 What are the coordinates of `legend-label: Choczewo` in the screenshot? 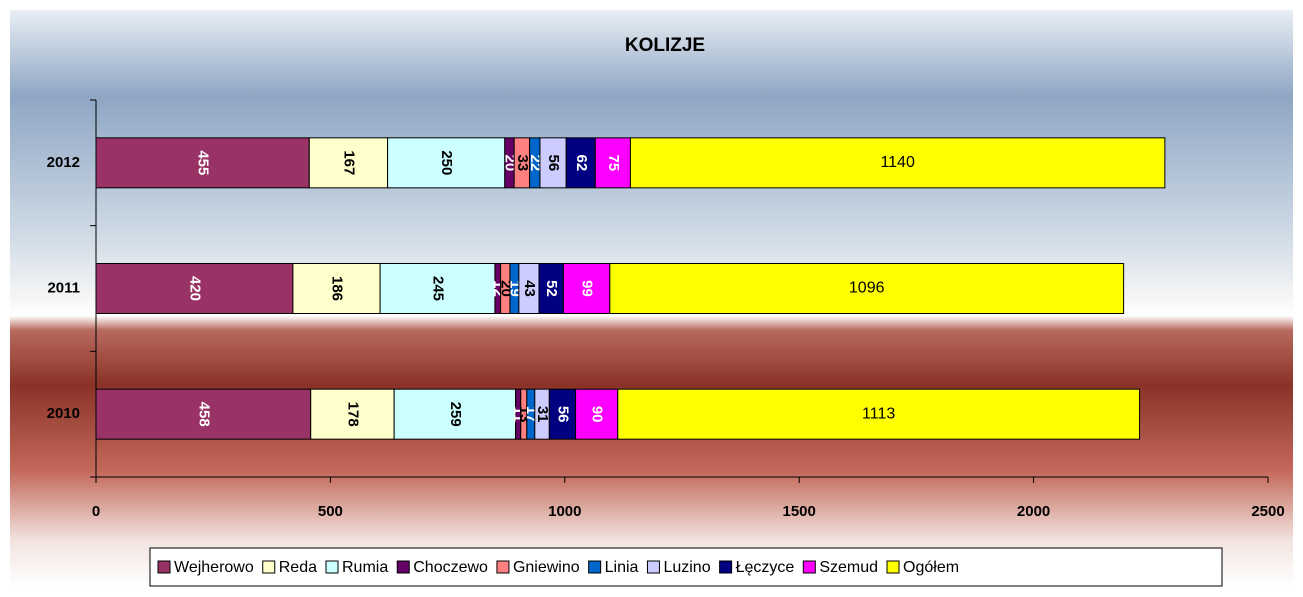 It's located at (450, 567).